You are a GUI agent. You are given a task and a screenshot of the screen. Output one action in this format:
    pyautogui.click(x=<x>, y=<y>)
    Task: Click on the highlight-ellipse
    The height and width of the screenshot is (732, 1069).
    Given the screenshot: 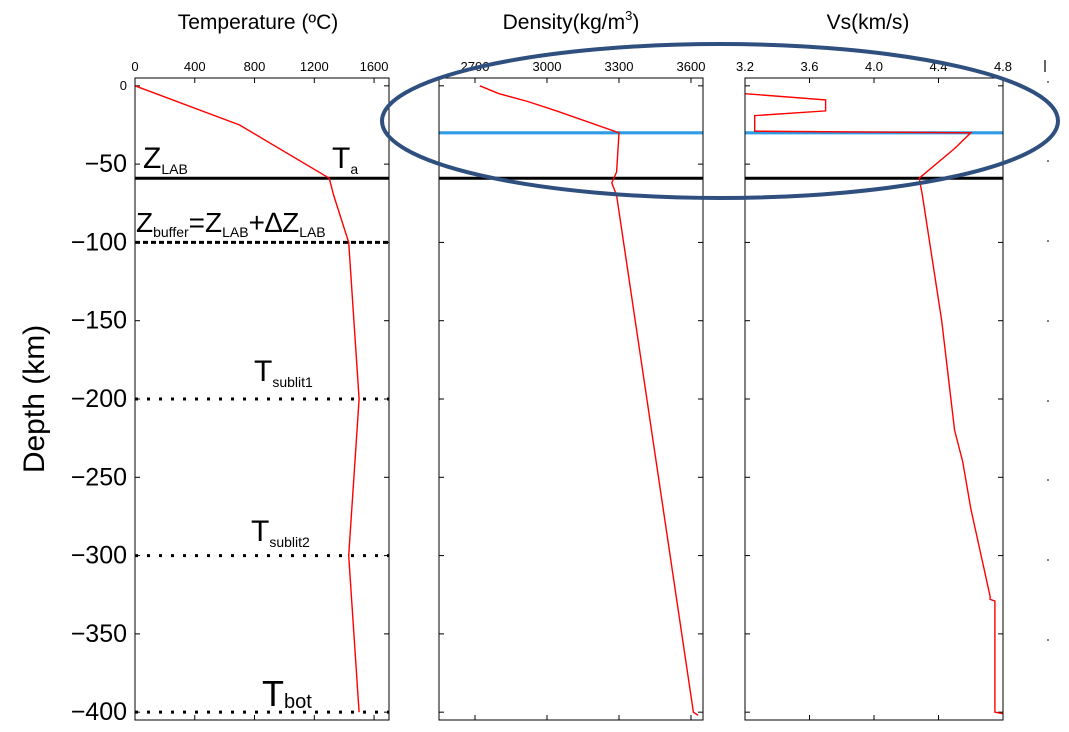 What is the action you would take?
    pyautogui.click(x=720, y=121)
    